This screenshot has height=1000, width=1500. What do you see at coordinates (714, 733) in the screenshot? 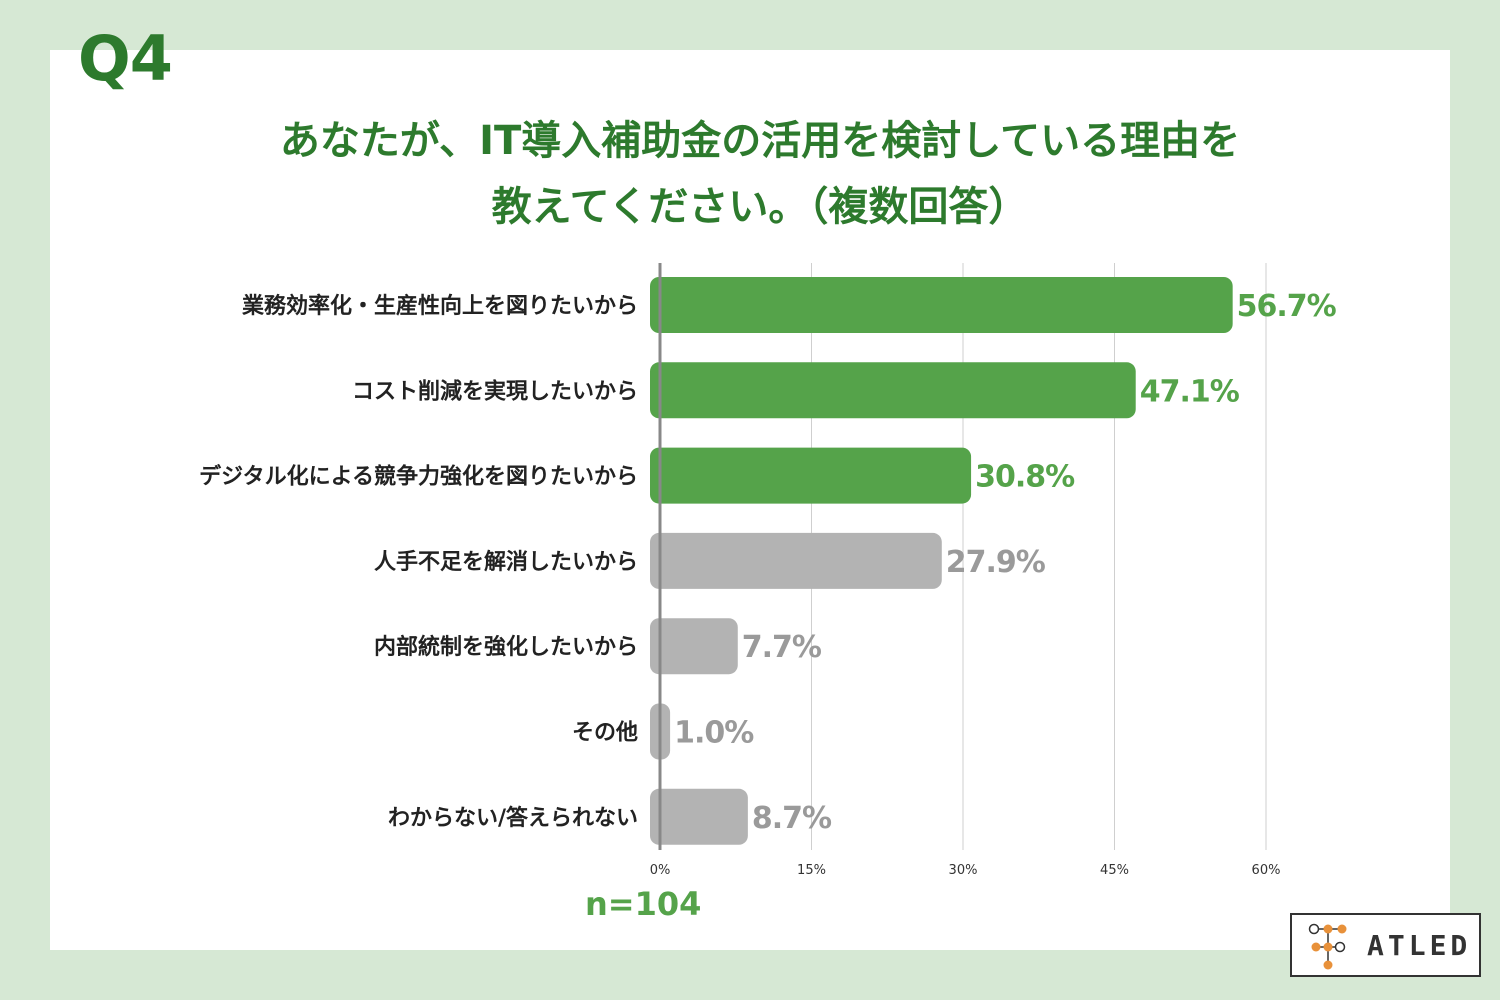
I see `data-label: 1.0%` at bounding box center [714, 733].